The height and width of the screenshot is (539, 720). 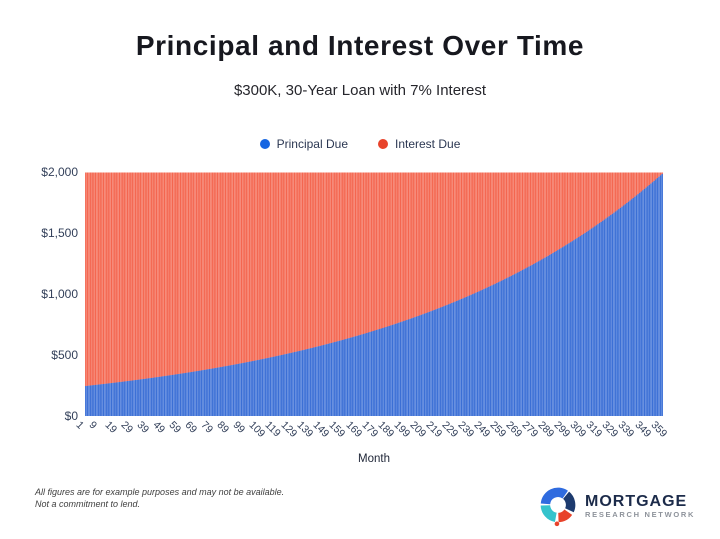 What do you see at coordinates (264, 144) in the screenshot?
I see `principal-legend-dot-icon` at bounding box center [264, 144].